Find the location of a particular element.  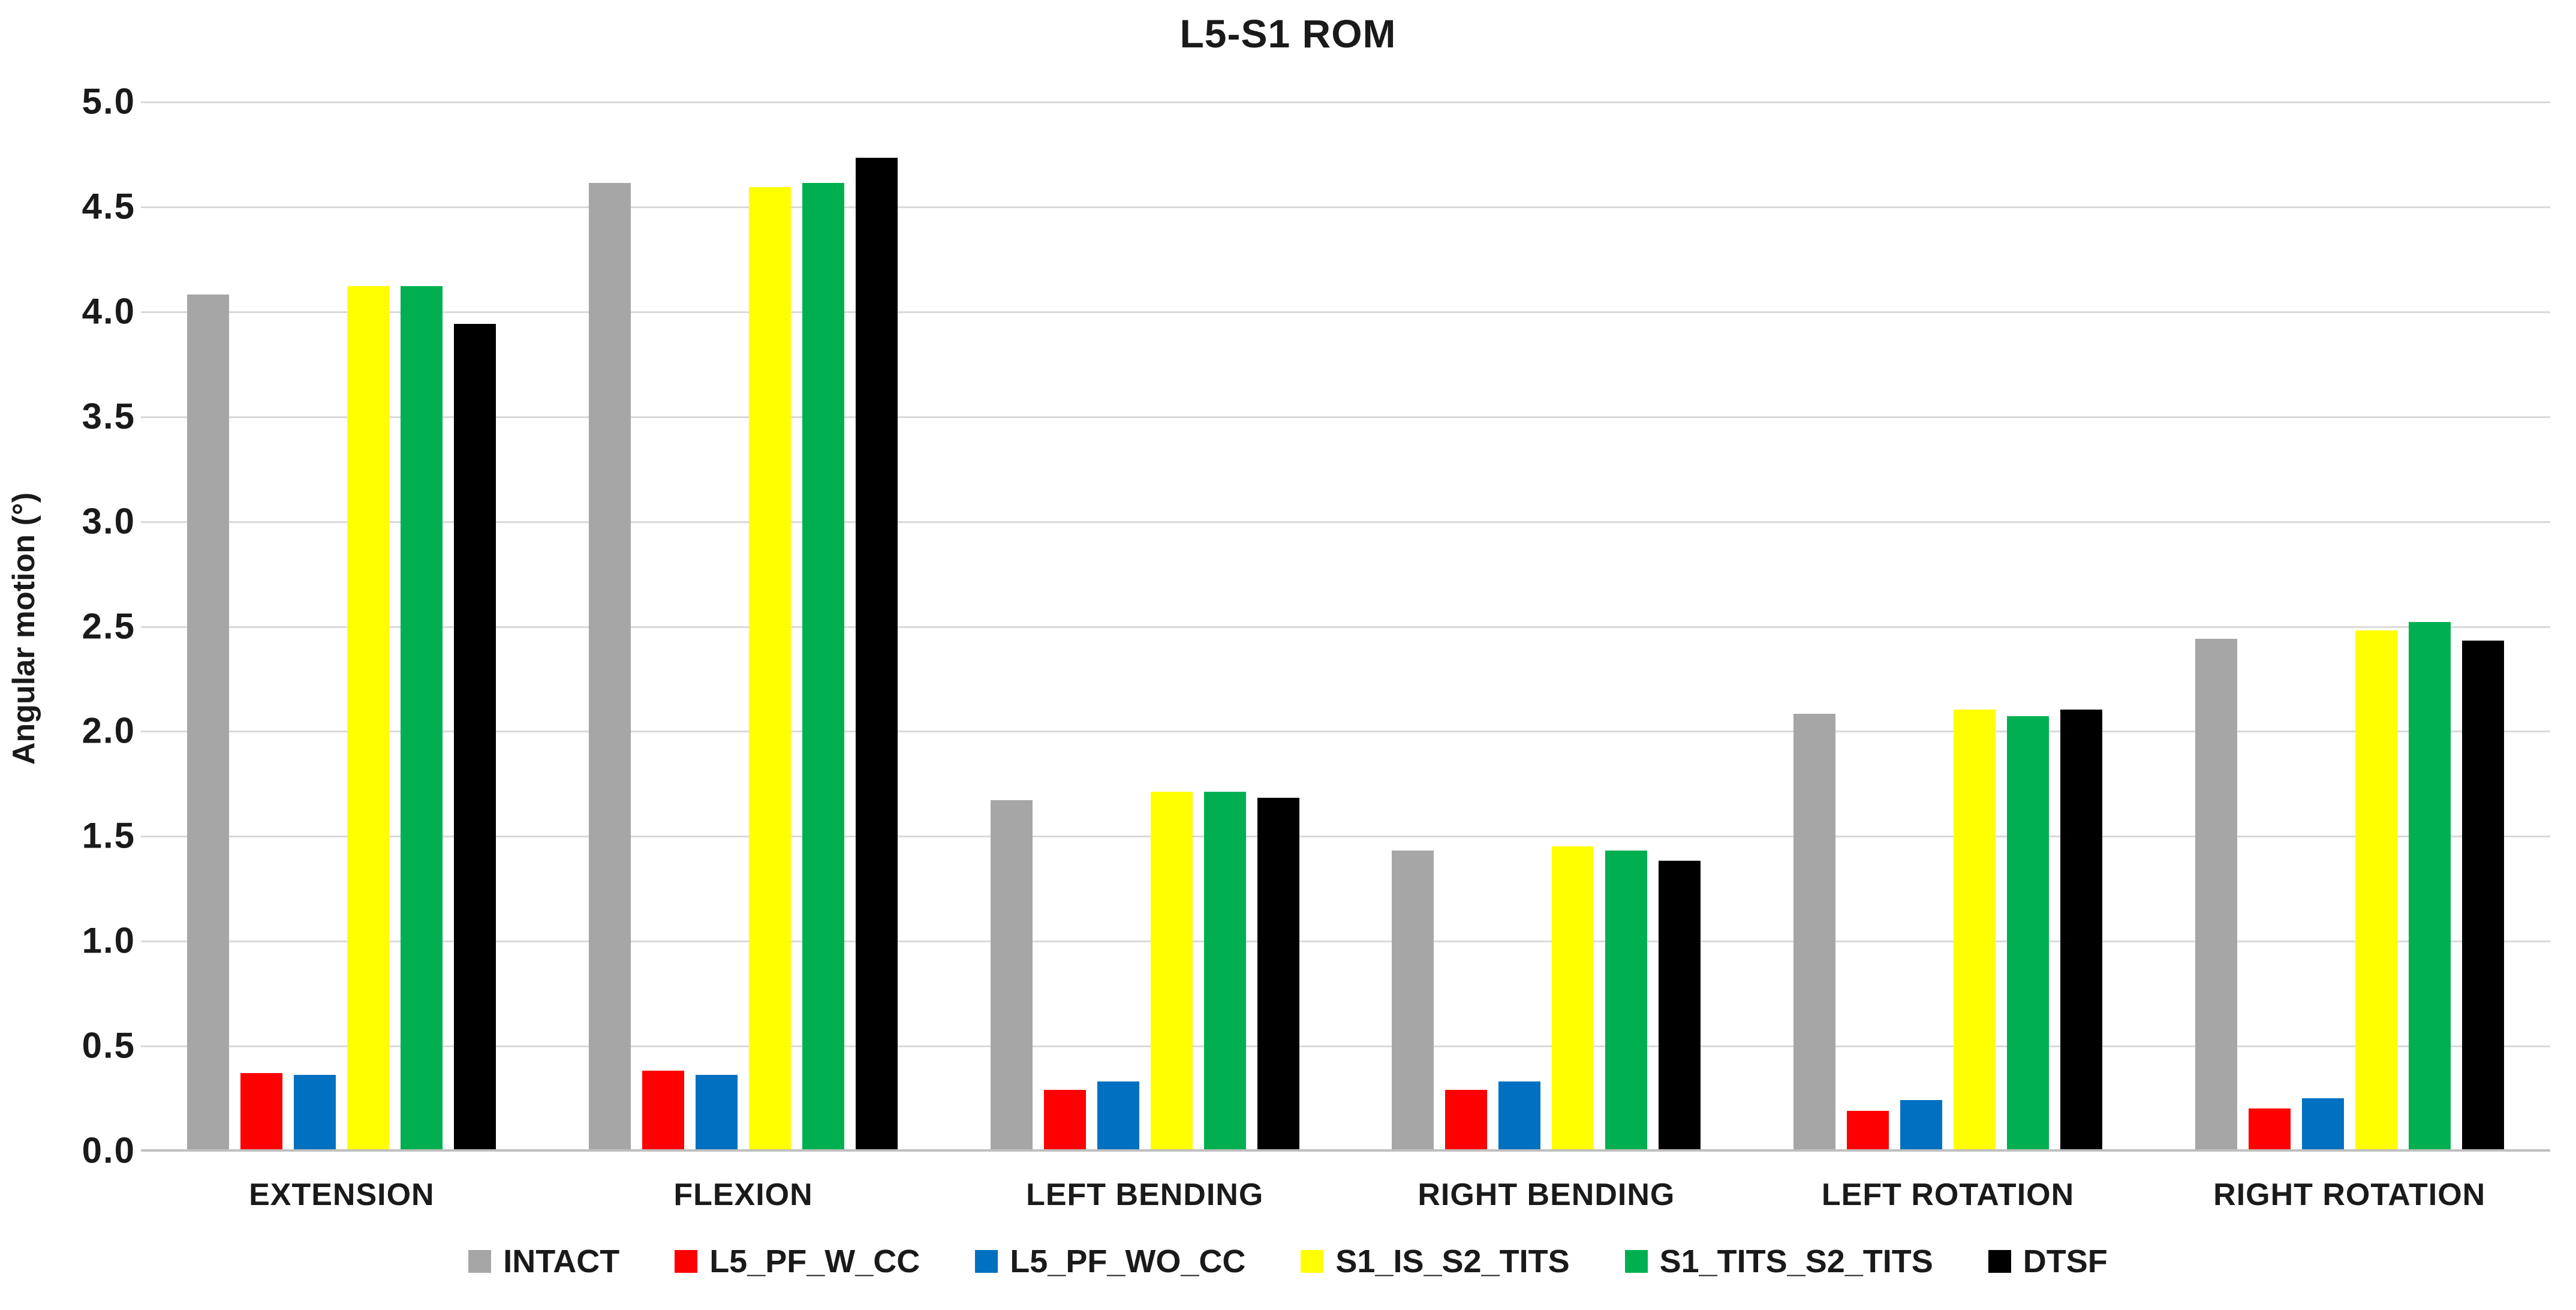

y-tick-label-1.5: 1.5 is located at coordinates (109, 835).